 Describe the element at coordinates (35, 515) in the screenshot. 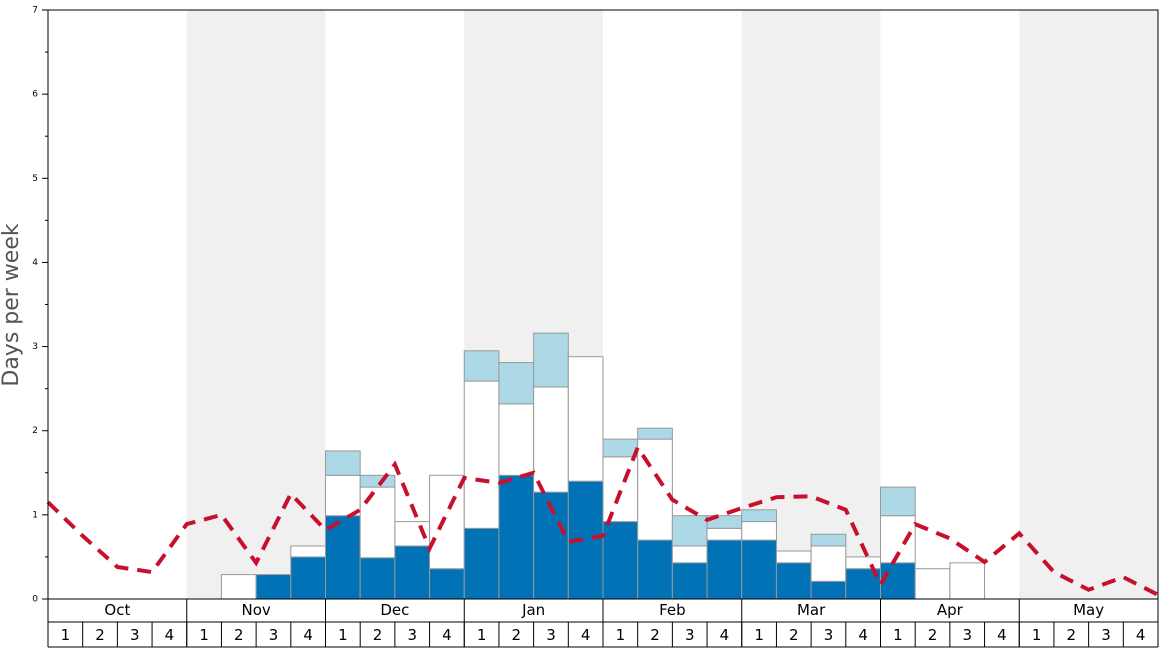

I see `y-tick-label: 1` at that location.